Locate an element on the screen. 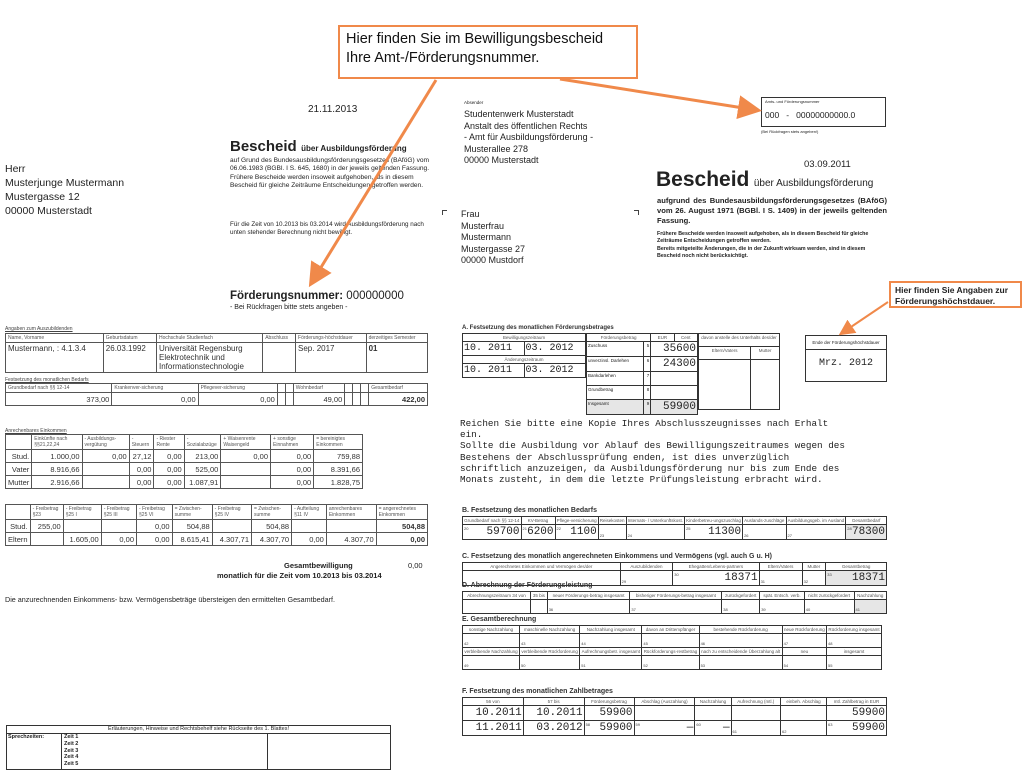 This screenshot has height=774, width=1024. form-field: 20 59700 is located at coordinates (492, 532).